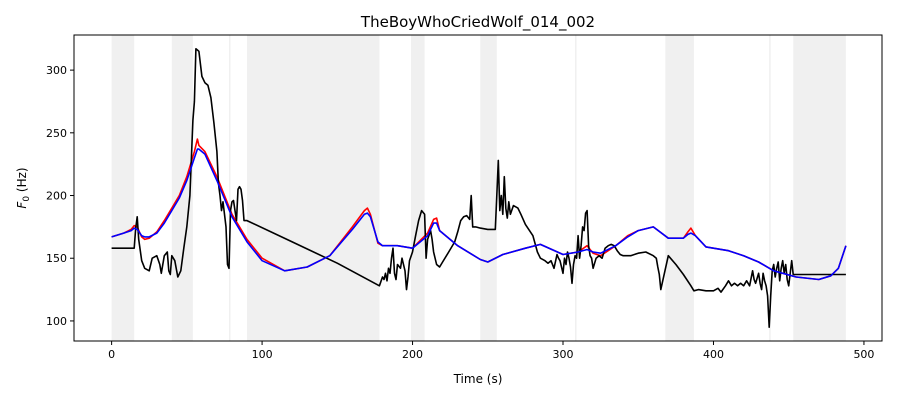 Image resolution: width=900 pixels, height=400 pixels. What do you see at coordinates (478, 379) in the screenshot?
I see `x-axis-label: Time (s)` at bounding box center [478, 379].